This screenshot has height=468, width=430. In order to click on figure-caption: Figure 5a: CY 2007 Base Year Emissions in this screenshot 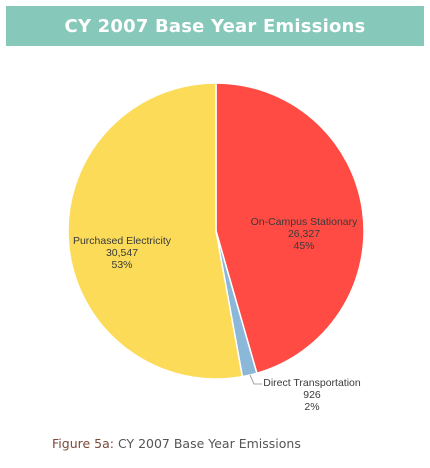, I will do `click(176, 443)`.